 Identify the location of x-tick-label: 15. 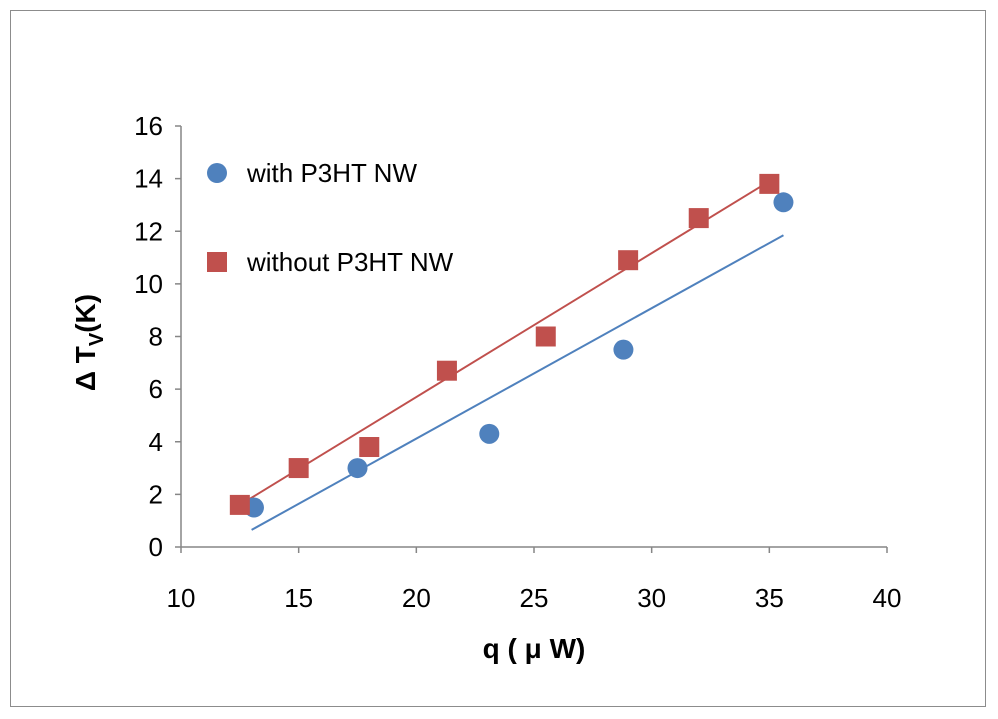
(298, 598).